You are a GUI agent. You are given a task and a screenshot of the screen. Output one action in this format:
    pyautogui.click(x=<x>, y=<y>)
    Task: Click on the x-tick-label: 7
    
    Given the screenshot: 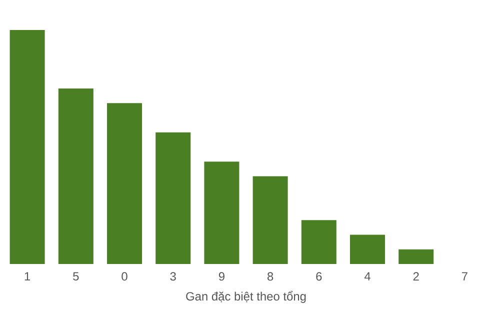 What is the action you would take?
    pyautogui.click(x=465, y=276)
    